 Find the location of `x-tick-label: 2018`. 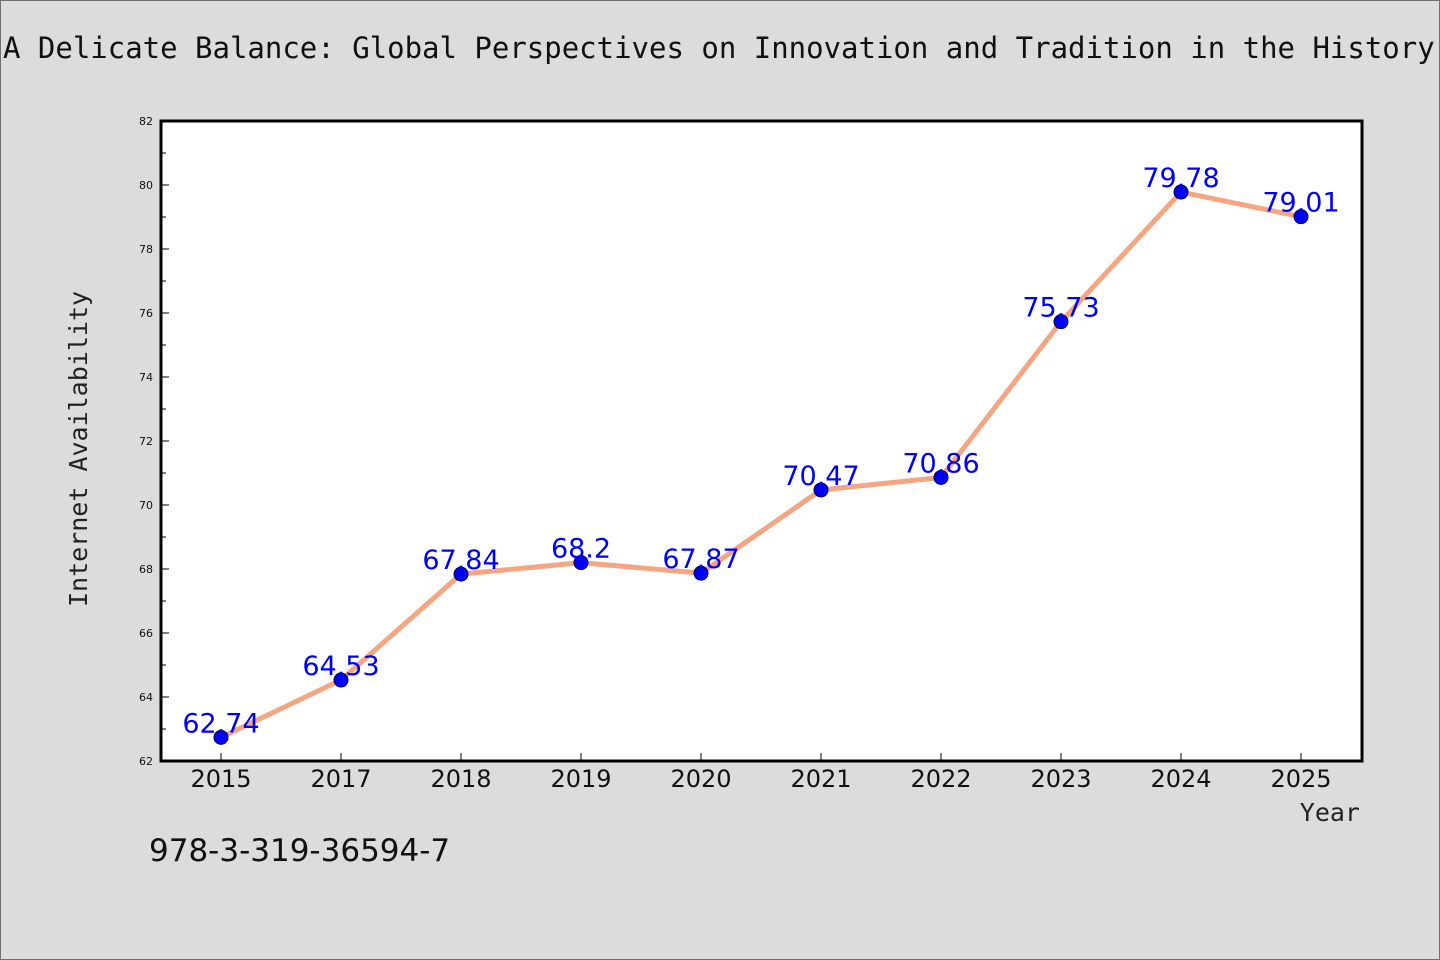

x-tick-label: 2018 is located at coordinates (460, 779).